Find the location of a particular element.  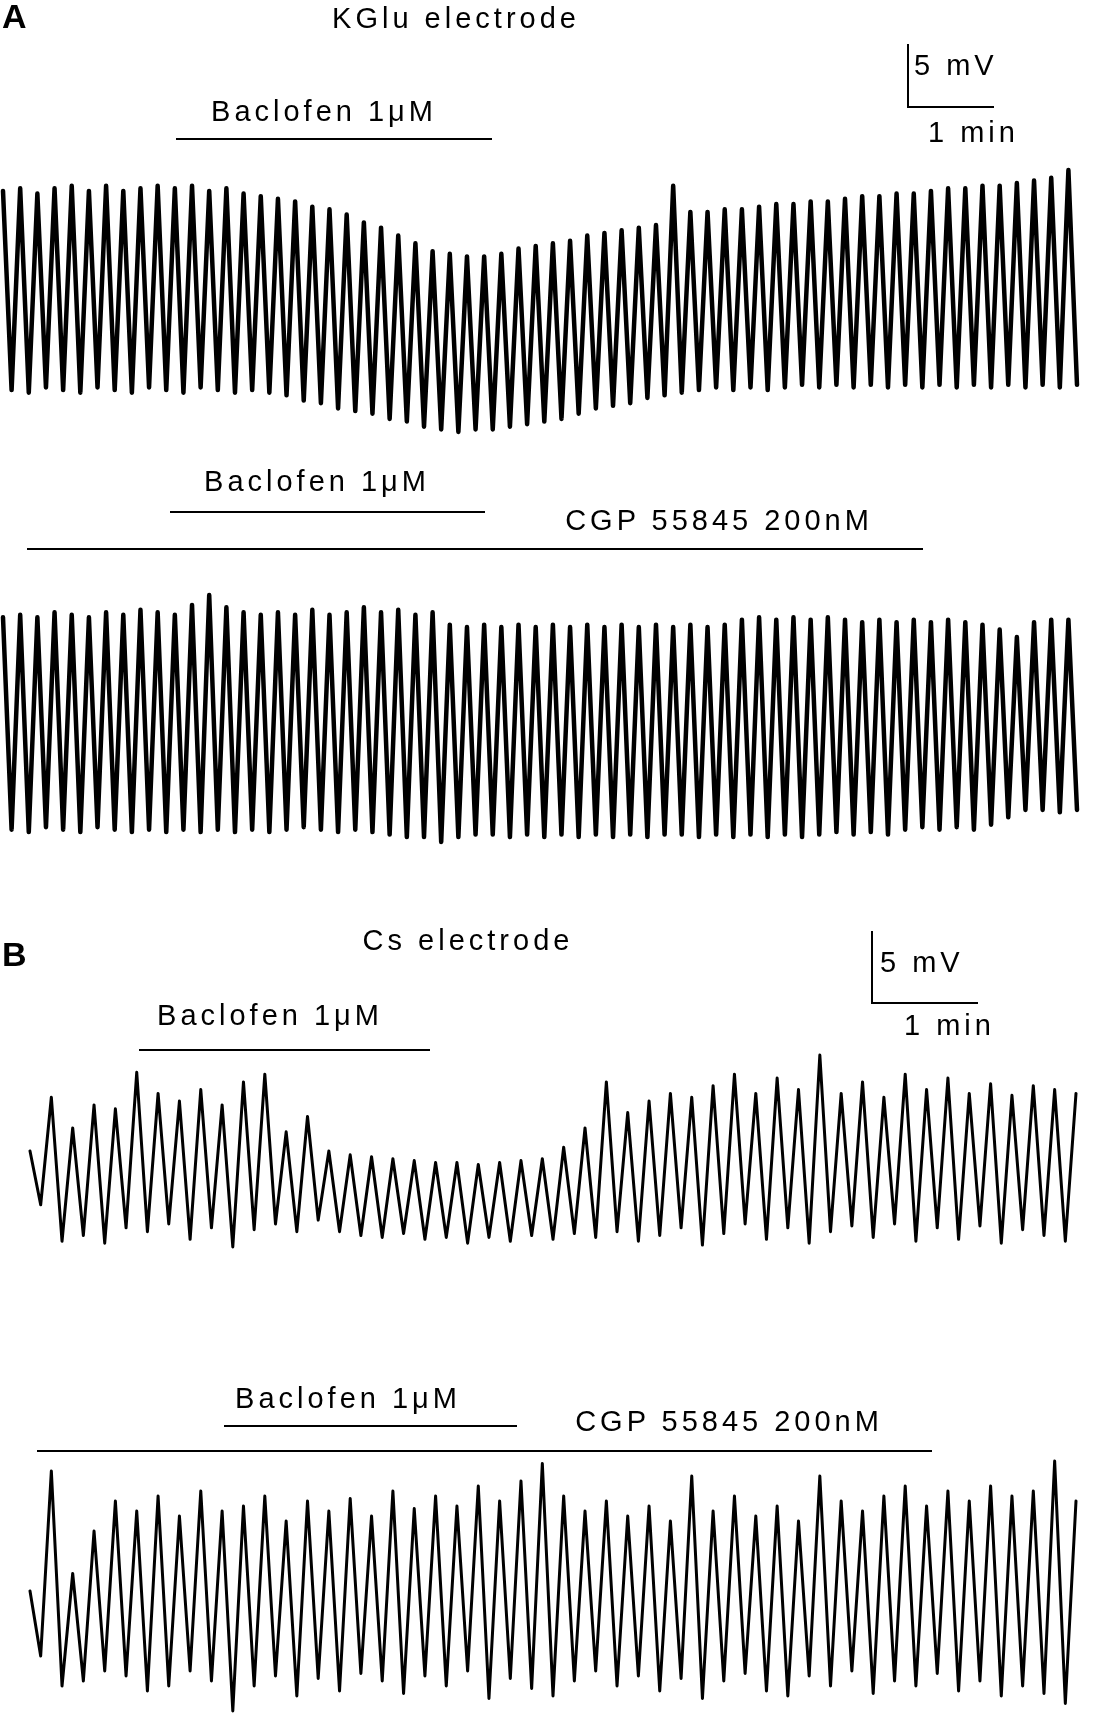

text: B is located at coordinates (14, 954).